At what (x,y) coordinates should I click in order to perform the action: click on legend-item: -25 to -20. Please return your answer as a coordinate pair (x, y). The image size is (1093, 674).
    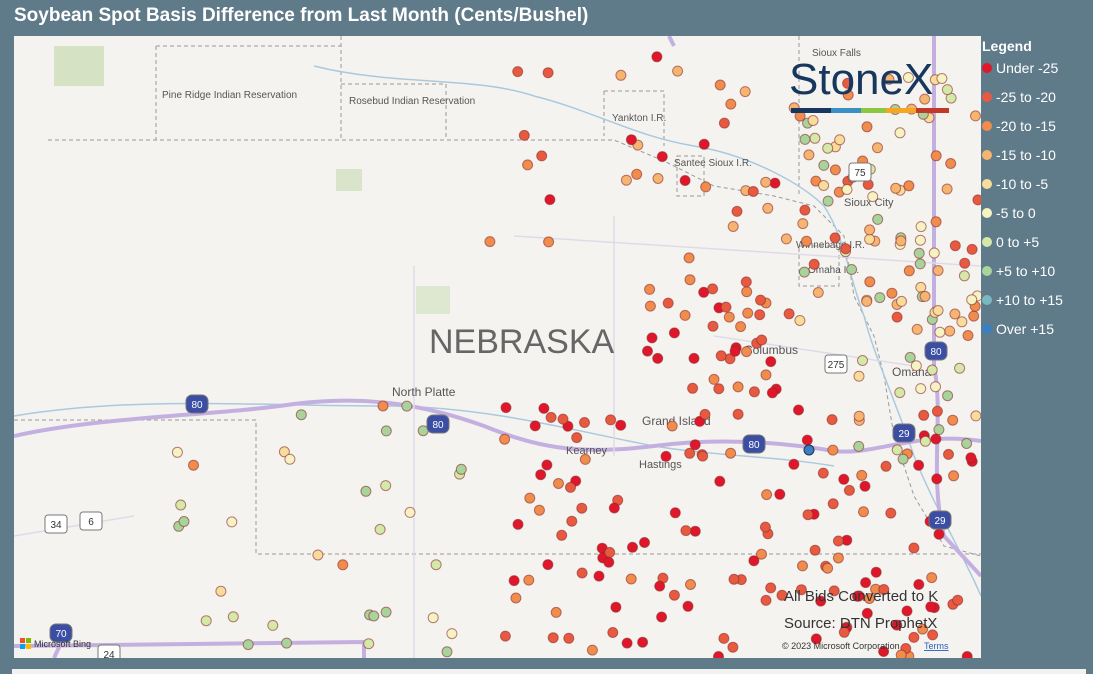
    Looking at the image, I should click on (1036, 103).